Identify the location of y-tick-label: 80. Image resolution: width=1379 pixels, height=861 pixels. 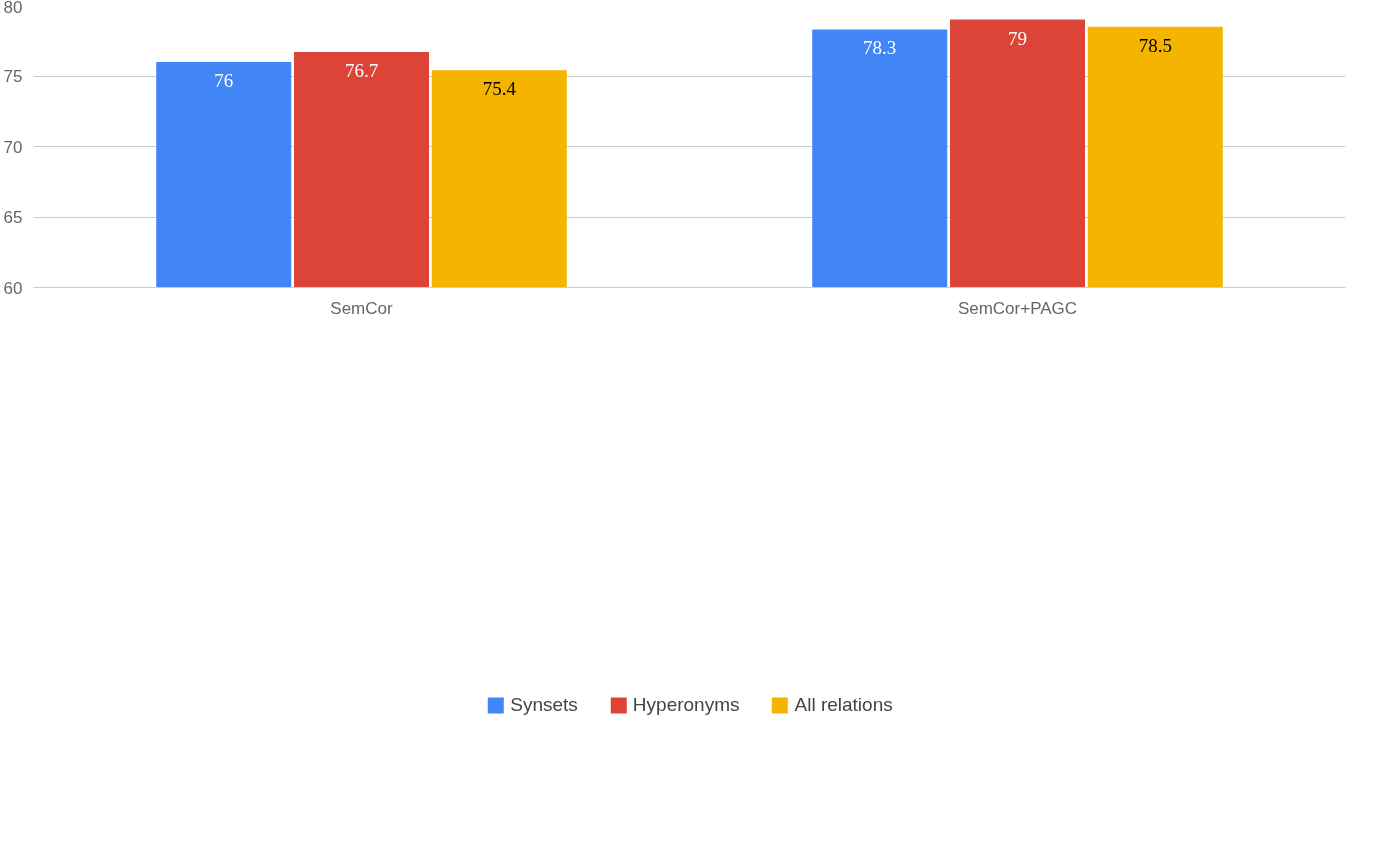
(13, 8).